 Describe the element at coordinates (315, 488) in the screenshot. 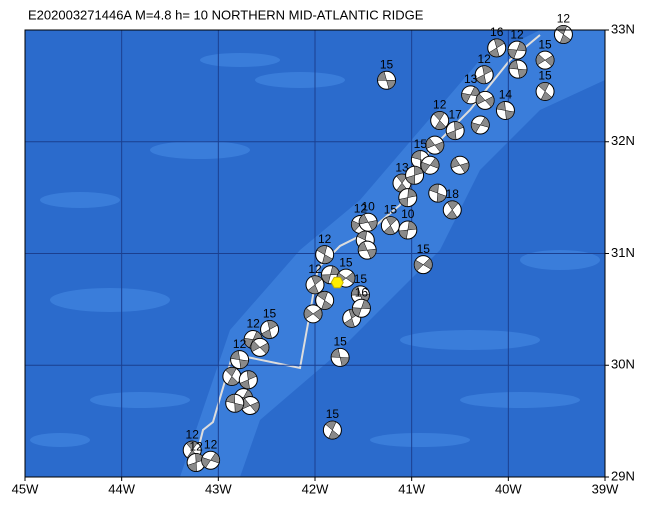

I see `x-tick-label: 42W` at that location.